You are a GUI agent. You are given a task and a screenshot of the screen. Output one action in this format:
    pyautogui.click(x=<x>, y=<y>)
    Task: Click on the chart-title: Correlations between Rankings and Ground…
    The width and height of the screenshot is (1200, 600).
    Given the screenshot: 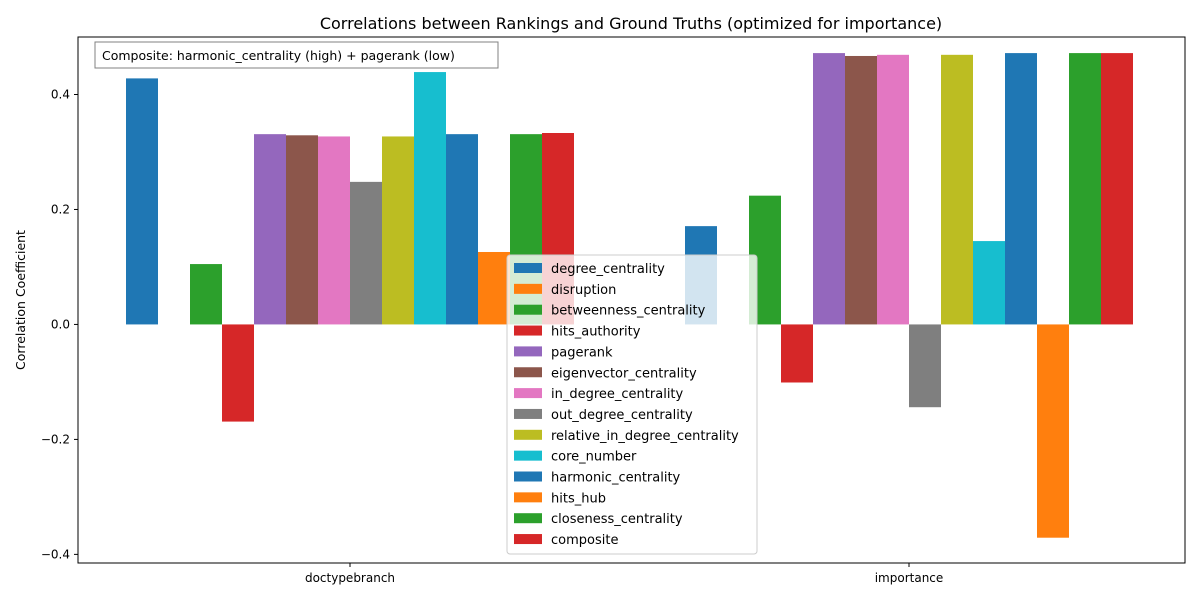 What is the action you would take?
    pyautogui.click(x=631, y=23)
    